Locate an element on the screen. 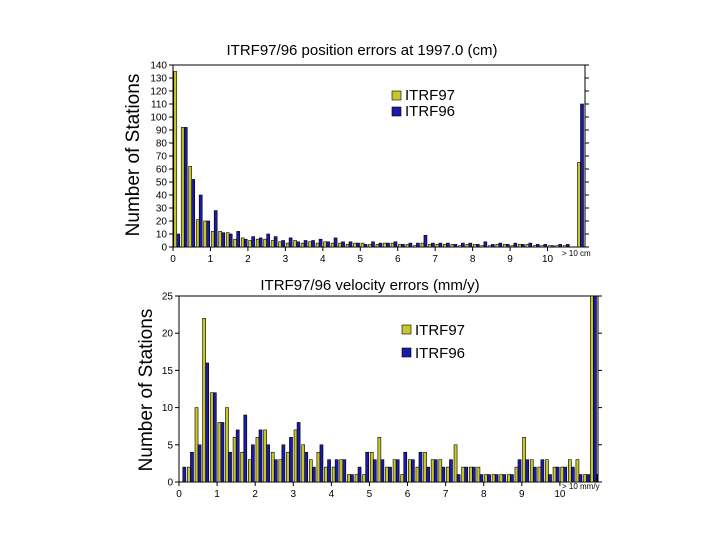 This screenshot has width=720, height=540. y-tick-label: 40 is located at coordinates (162, 196).